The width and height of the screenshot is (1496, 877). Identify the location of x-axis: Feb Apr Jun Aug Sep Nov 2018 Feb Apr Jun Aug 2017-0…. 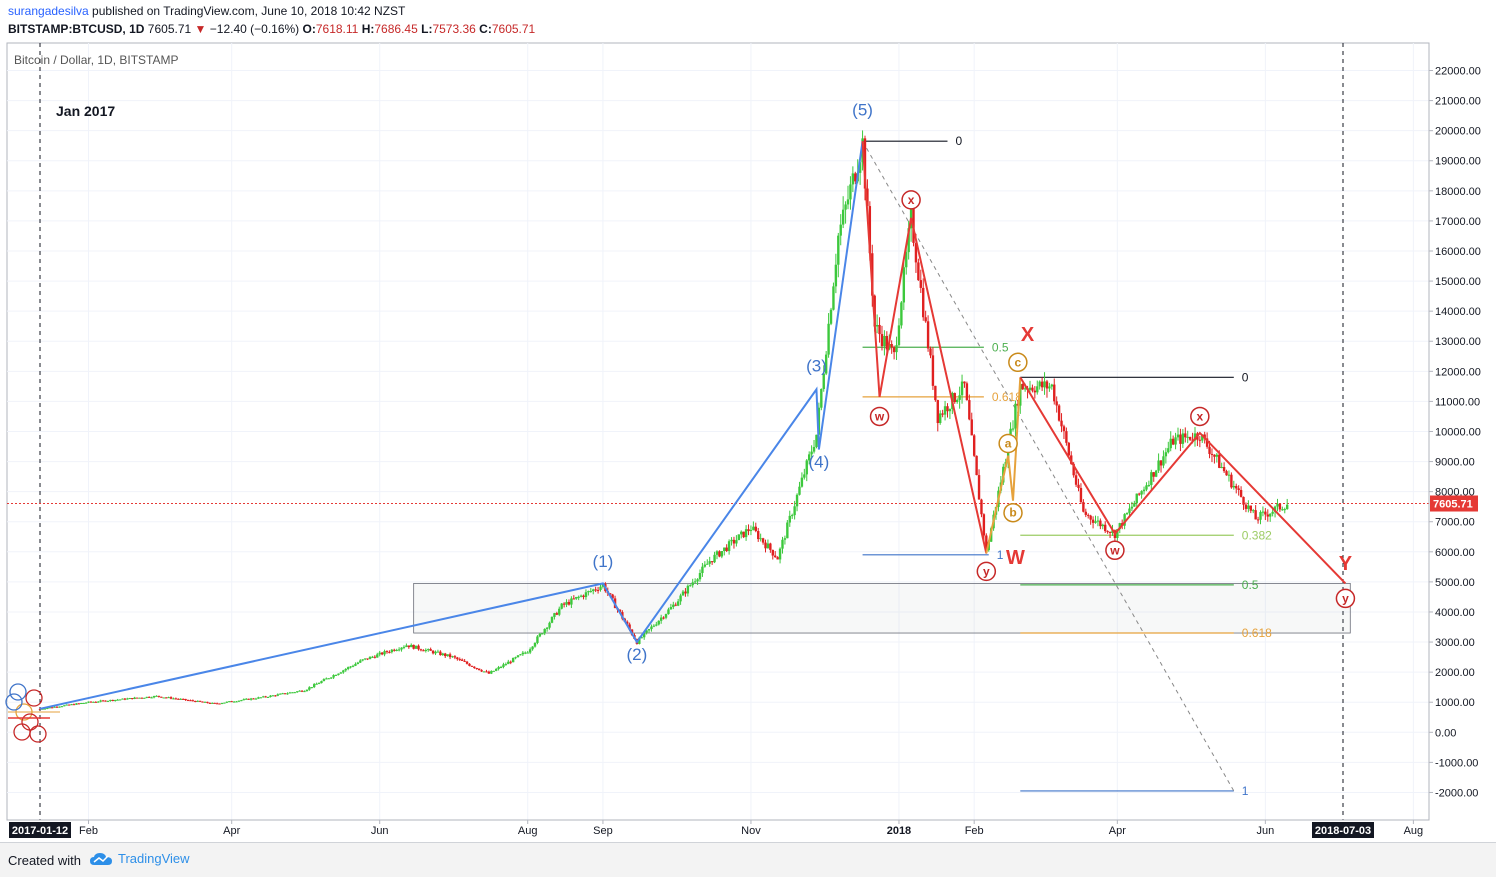
(718, 828).